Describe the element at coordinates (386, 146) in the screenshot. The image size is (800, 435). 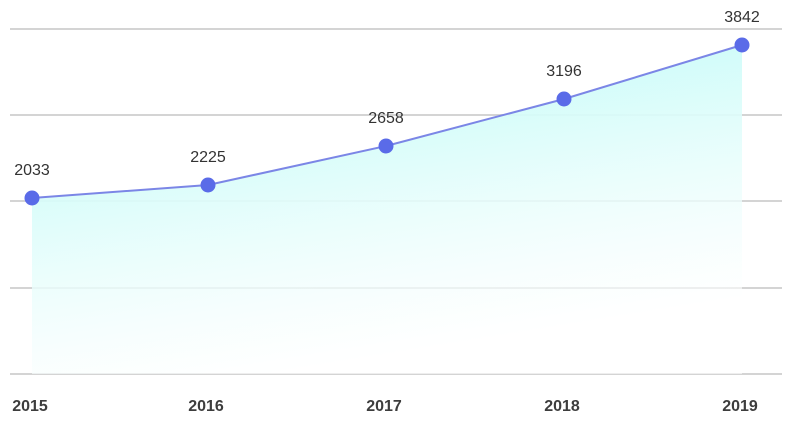
I see `data-point-2017` at that location.